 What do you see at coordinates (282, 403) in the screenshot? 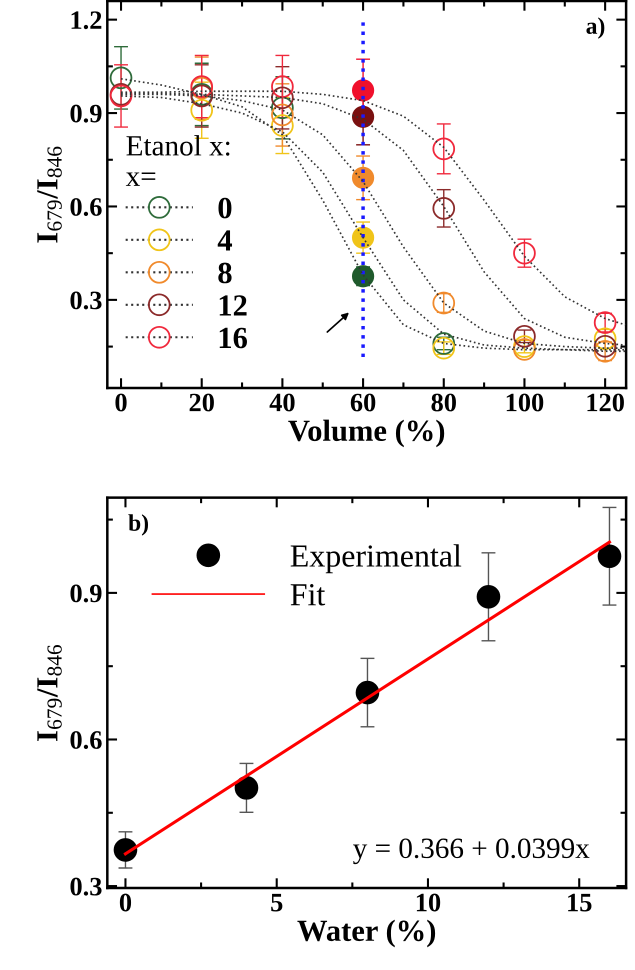
I see `x-tick-label: 40` at bounding box center [282, 403].